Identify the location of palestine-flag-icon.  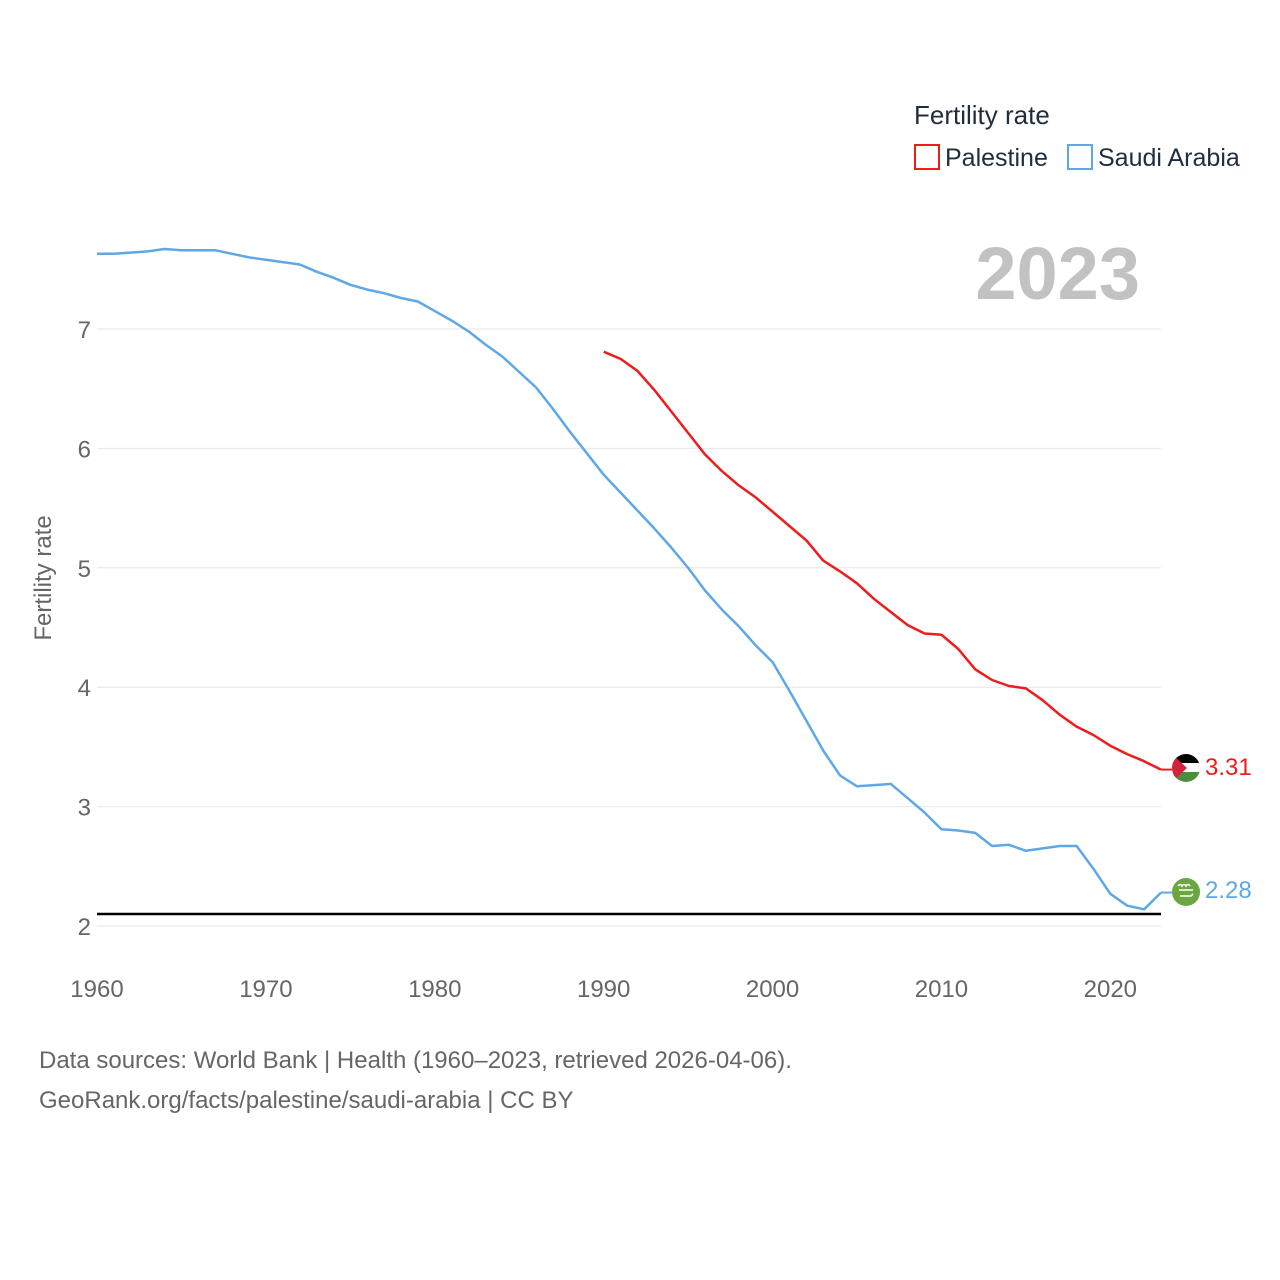
(1186, 768).